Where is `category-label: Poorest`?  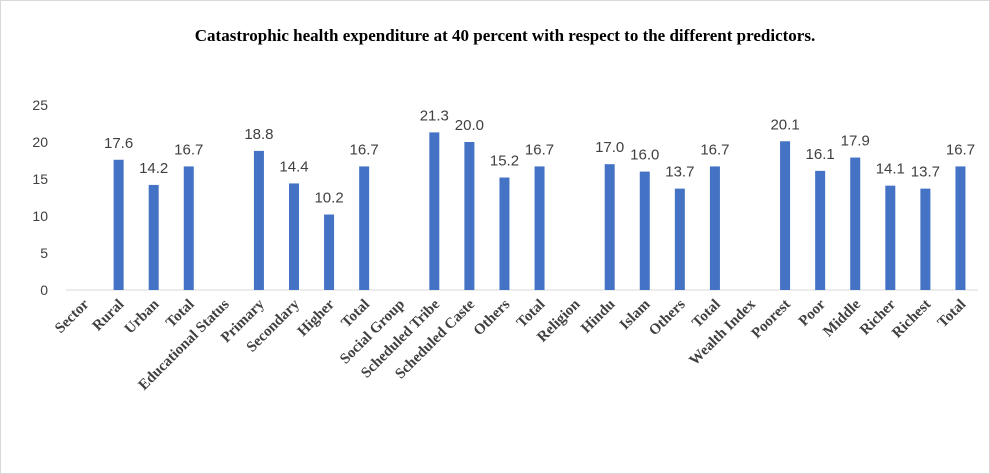
category-label: Poorest is located at coordinates (771, 319).